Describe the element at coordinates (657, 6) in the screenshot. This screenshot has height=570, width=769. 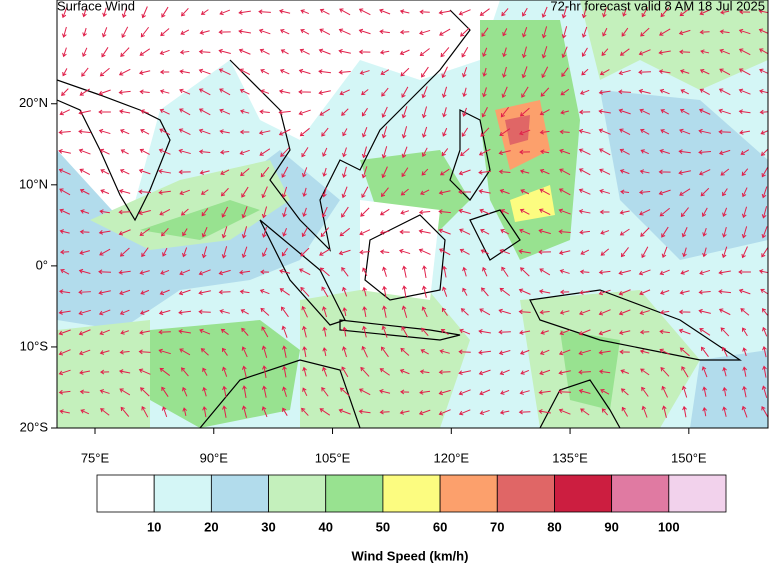
I see `map-subtitle: 72-hr forecast valid 8 AM 18 Jul 2025` at that location.